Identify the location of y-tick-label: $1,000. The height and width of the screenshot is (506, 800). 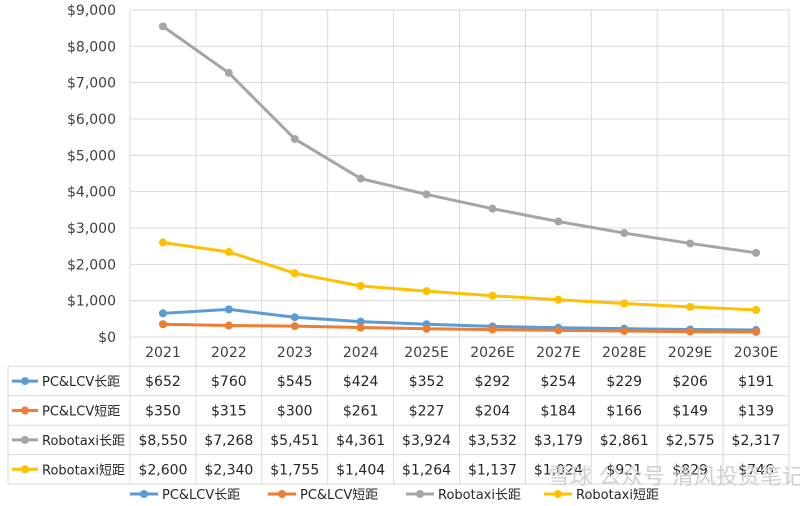
(91, 302).